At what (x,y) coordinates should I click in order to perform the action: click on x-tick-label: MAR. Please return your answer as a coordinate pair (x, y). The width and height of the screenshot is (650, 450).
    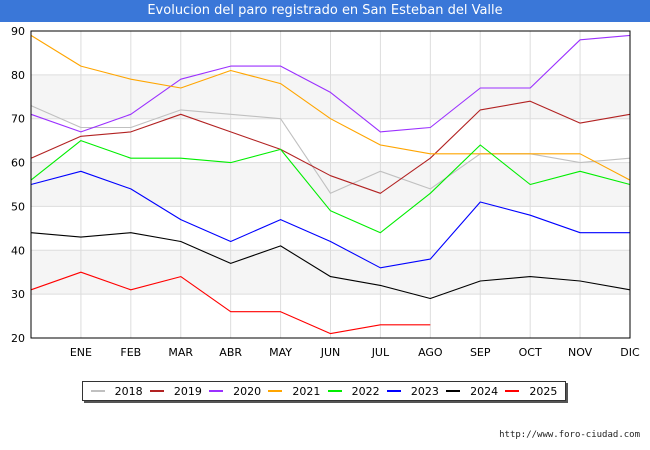
    Looking at the image, I should click on (180, 352).